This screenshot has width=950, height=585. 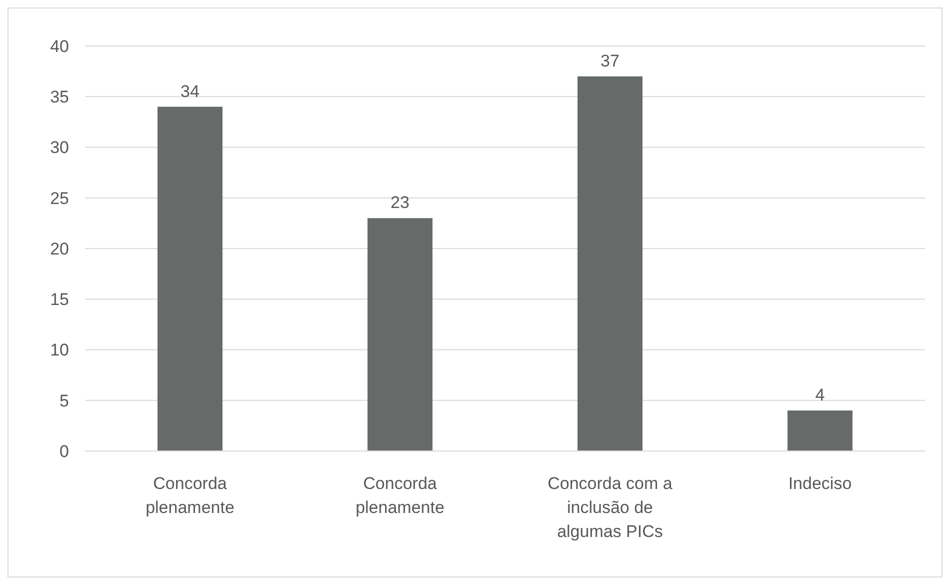 I want to click on x-tick-label: Indeciso, so click(x=820, y=483).